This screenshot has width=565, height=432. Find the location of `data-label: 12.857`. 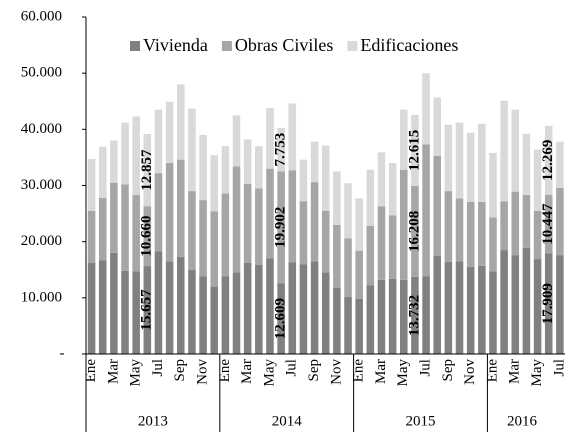

data-label: 12.857 is located at coordinates (147, 170).